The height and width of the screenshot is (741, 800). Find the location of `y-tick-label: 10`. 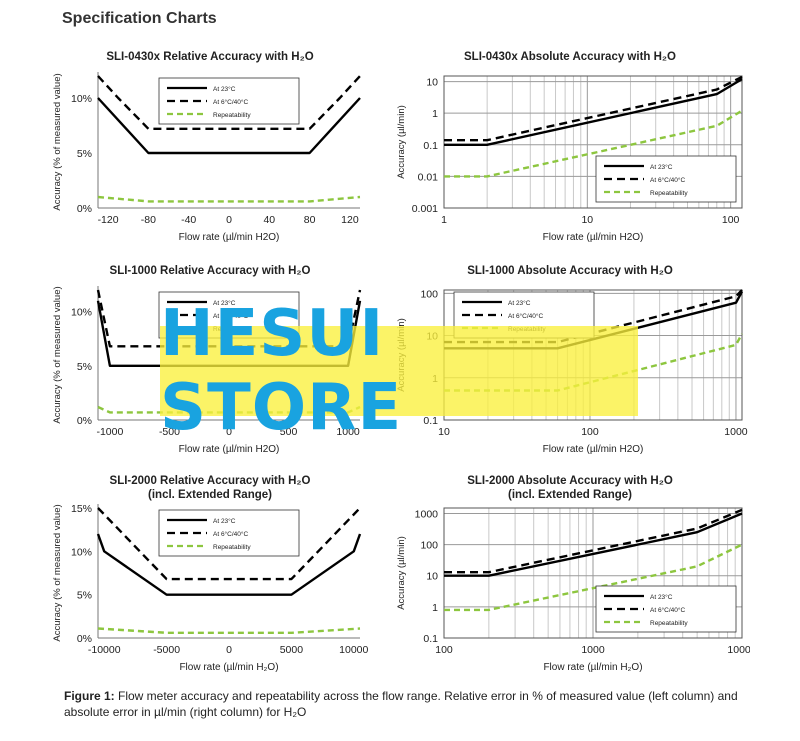

y-tick-label: 10 is located at coordinates (432, 577).